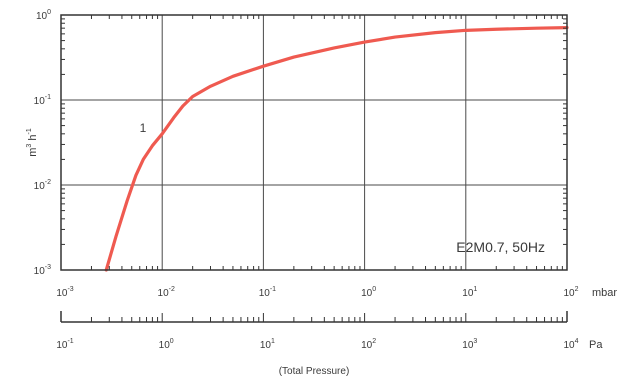 The width and height of the screenshot is (629, 384). Describe the element at coordinates (267, 344) in the screenshot. I see `secondary-tick-label: 10¹` at that location.